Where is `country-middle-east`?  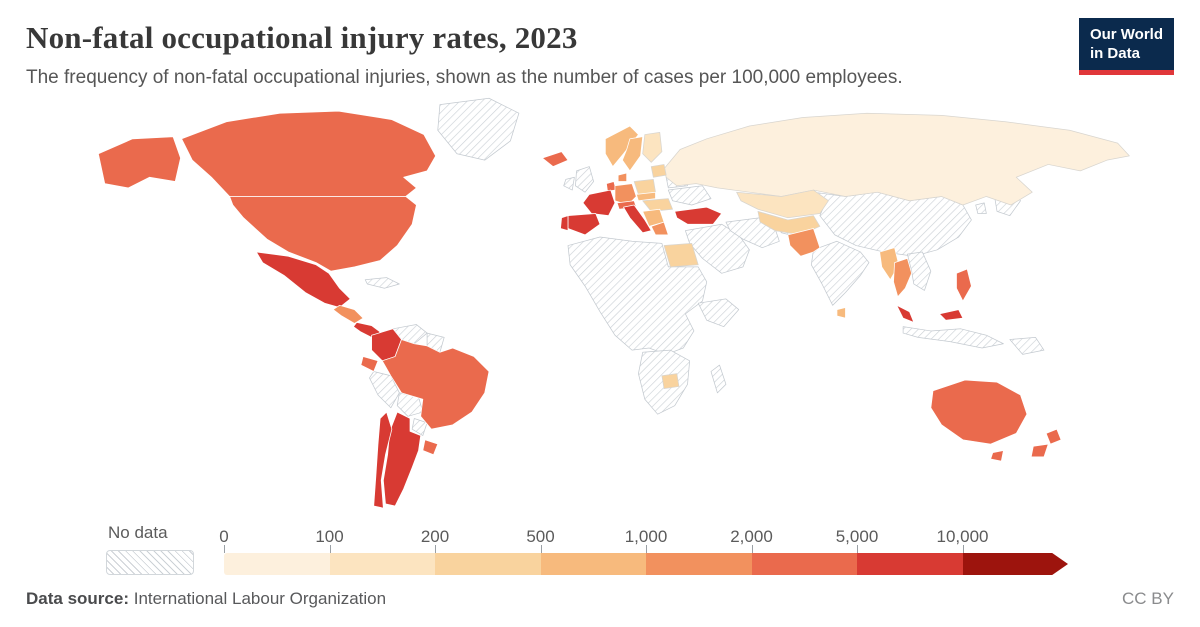
country-middle-east is located at coordinates (717, 248).